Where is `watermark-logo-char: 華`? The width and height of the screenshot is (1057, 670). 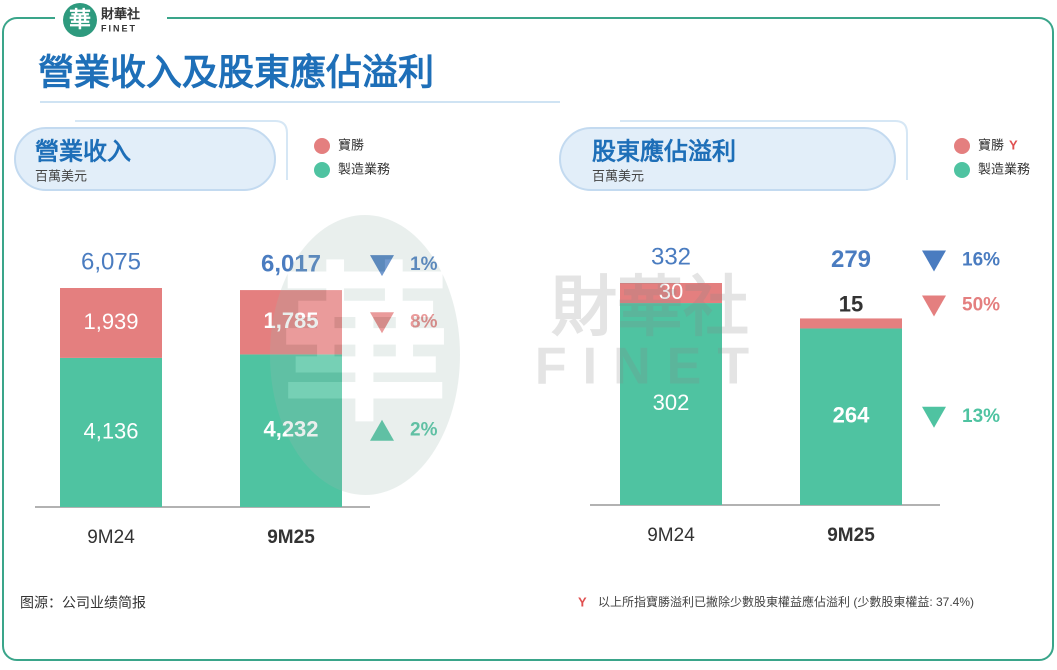
watermark-logo-char: 華 is located at coordinates (365, 347).